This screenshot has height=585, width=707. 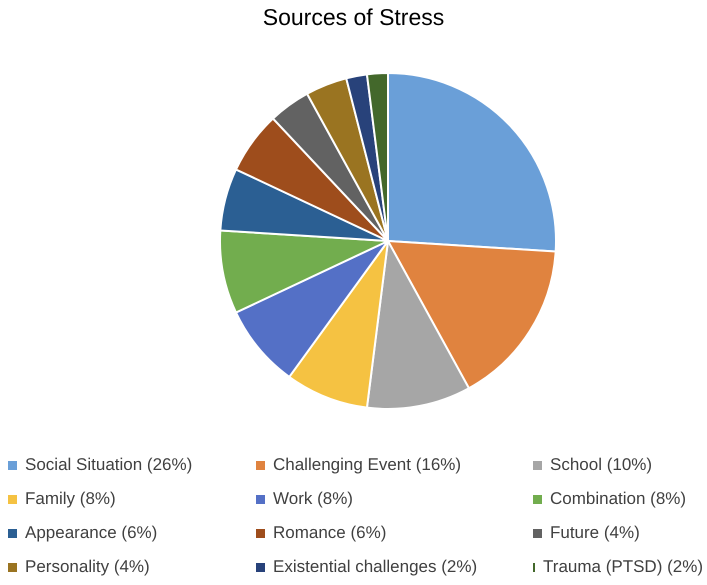 What do you see at coordinates (354, 17) in the screenshot?
I see `chart-title: Sources of Stress` at bounding box center [354, 17].